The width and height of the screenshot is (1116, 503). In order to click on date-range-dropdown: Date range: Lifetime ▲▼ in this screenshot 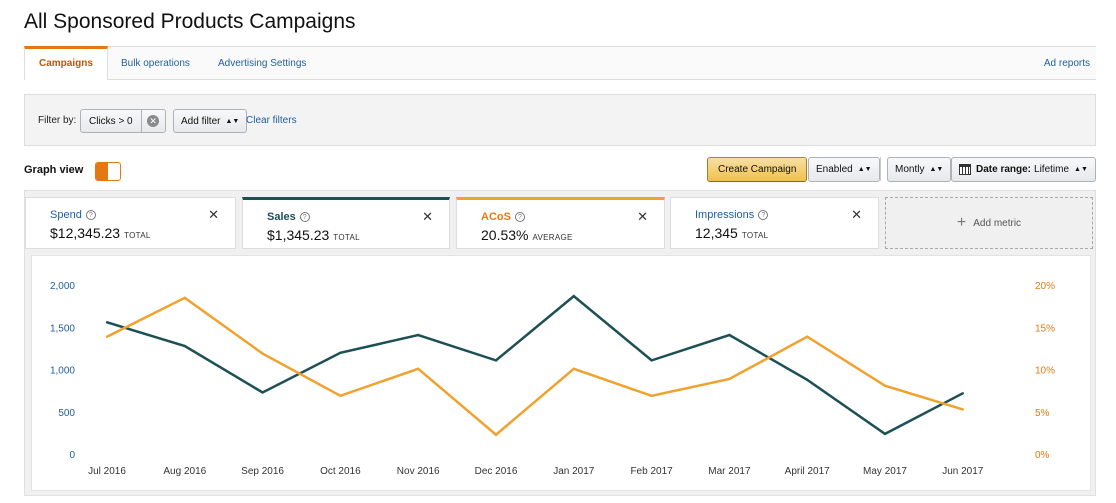, I will do `click(1023, 169)`.